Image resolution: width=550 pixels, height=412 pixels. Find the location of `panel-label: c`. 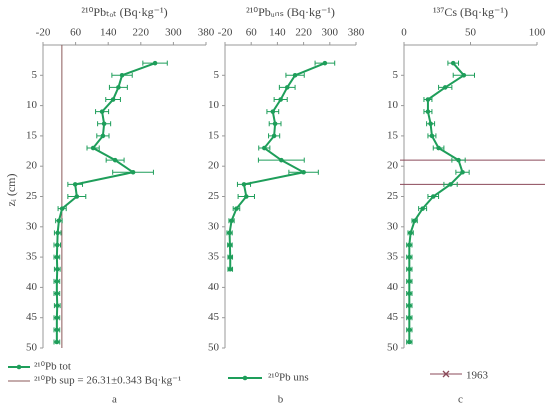

panel-label: c is located at coordinates (460, 400).